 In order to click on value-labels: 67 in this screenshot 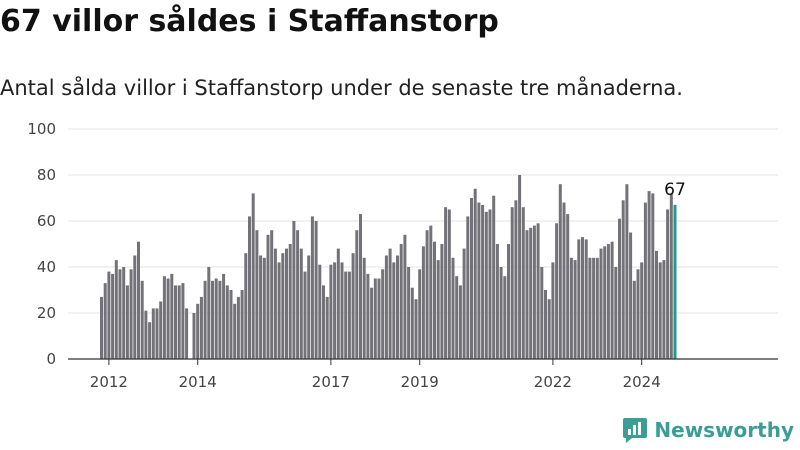, I will do `click(675, 190)`.